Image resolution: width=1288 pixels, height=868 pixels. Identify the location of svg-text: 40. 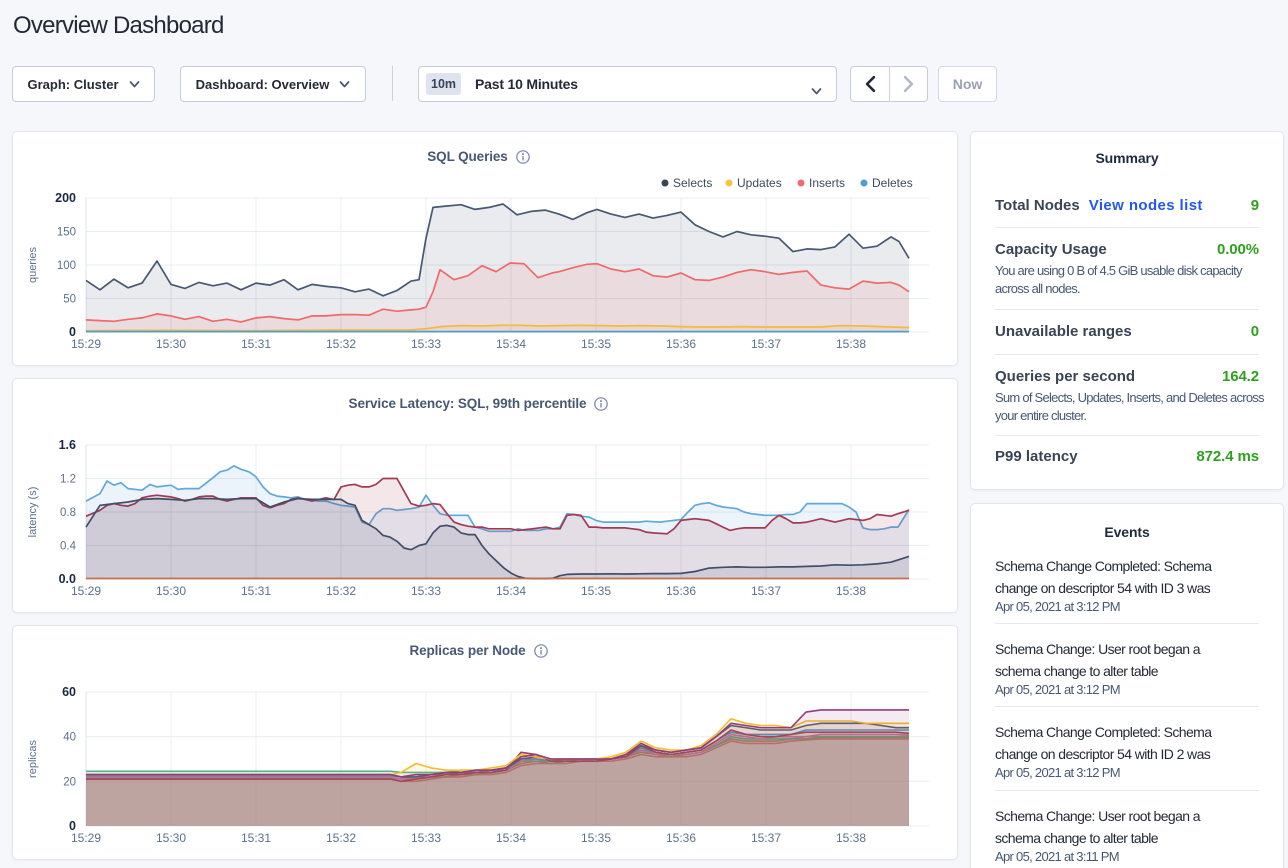
(69, 738).